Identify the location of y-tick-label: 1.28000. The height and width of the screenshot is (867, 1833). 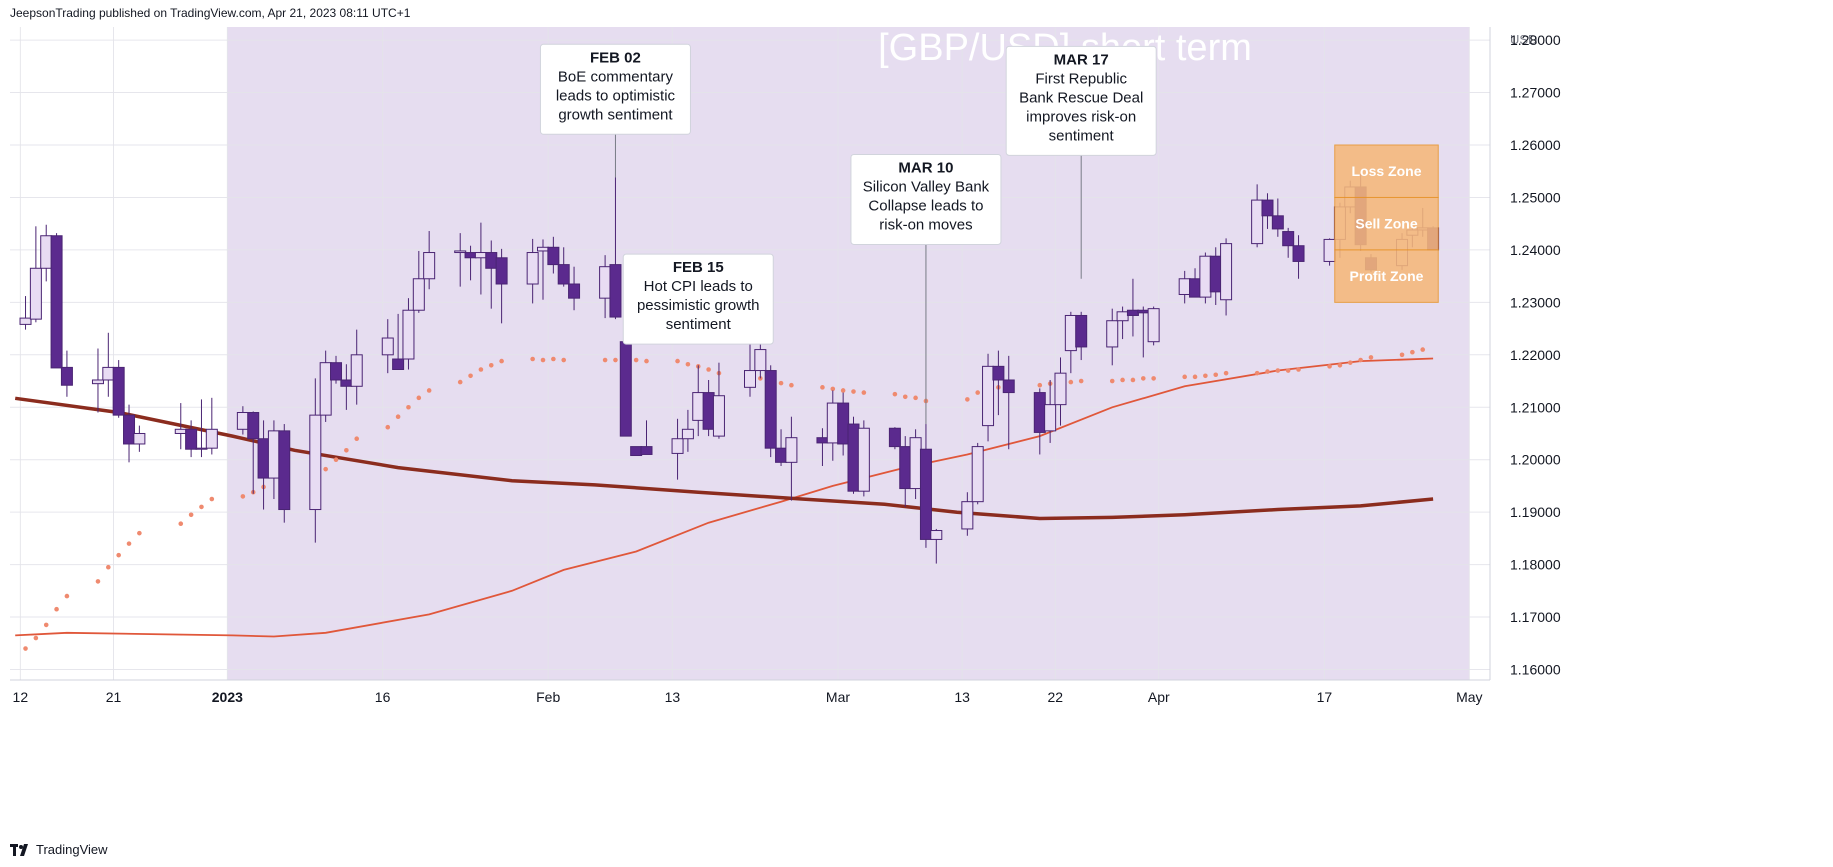
(1535, 40).